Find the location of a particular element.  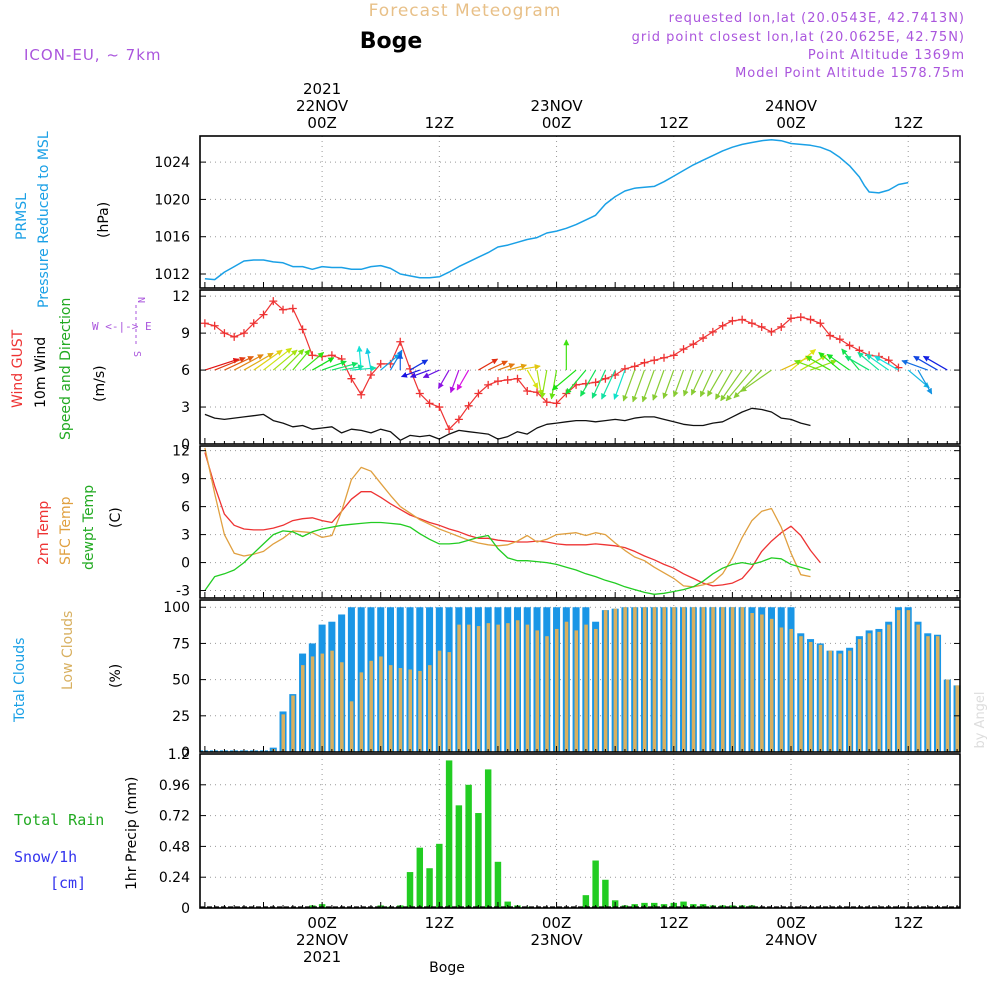

bottom-time-label: 22NOV is located at coordinates (322, 940).